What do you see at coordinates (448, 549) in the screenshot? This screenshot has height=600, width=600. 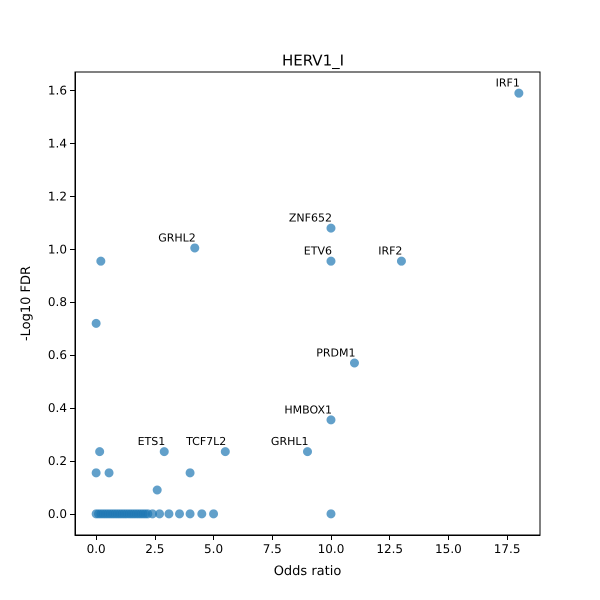 I see `x-tick-label: 15.0` at bounding box center [448, 549].